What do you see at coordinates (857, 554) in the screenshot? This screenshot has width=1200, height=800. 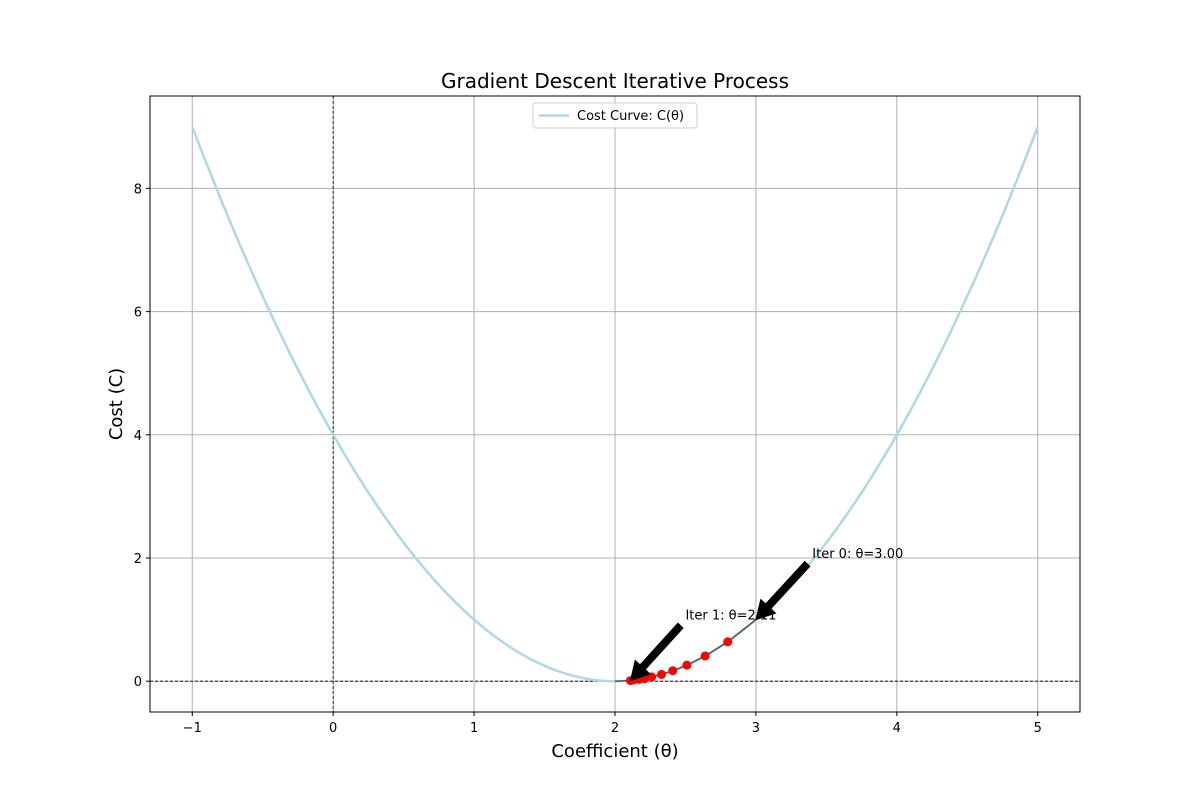 I see `annotation-label: Iter 0: θ=3.00` at bounding box center [857, 554].